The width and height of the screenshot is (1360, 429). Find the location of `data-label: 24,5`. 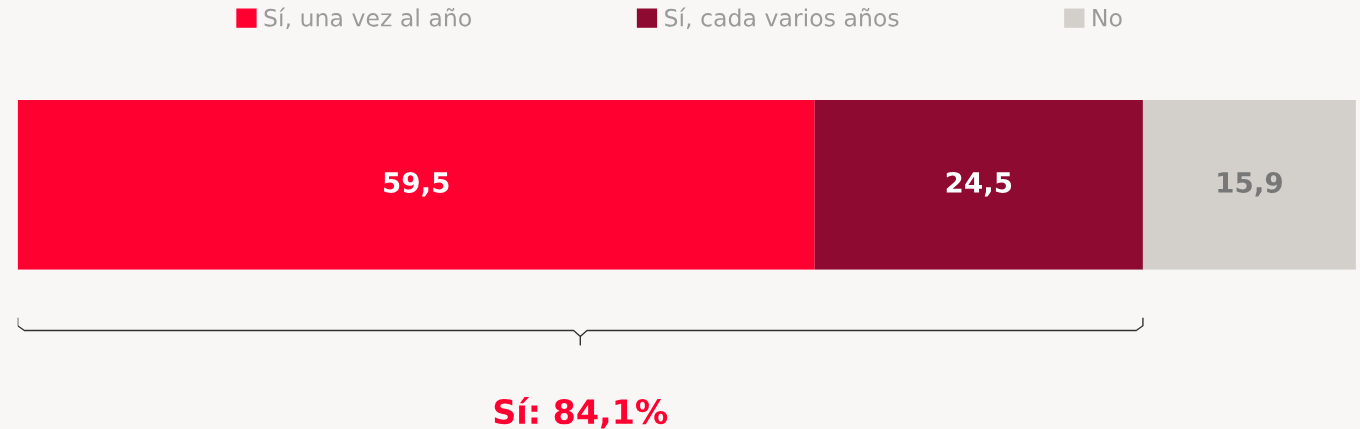

data-label: 24,5 is located at coordinates (979, 184).